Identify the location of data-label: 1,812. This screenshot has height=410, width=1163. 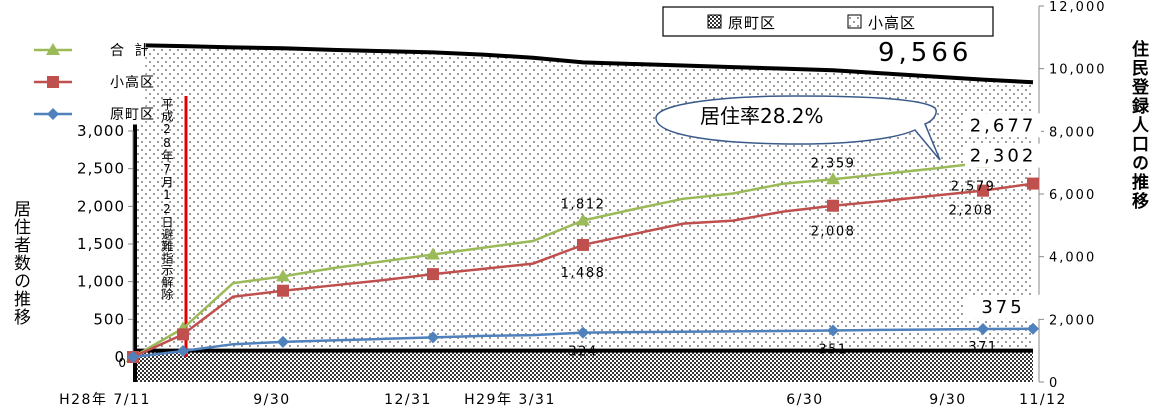
(583, 204).